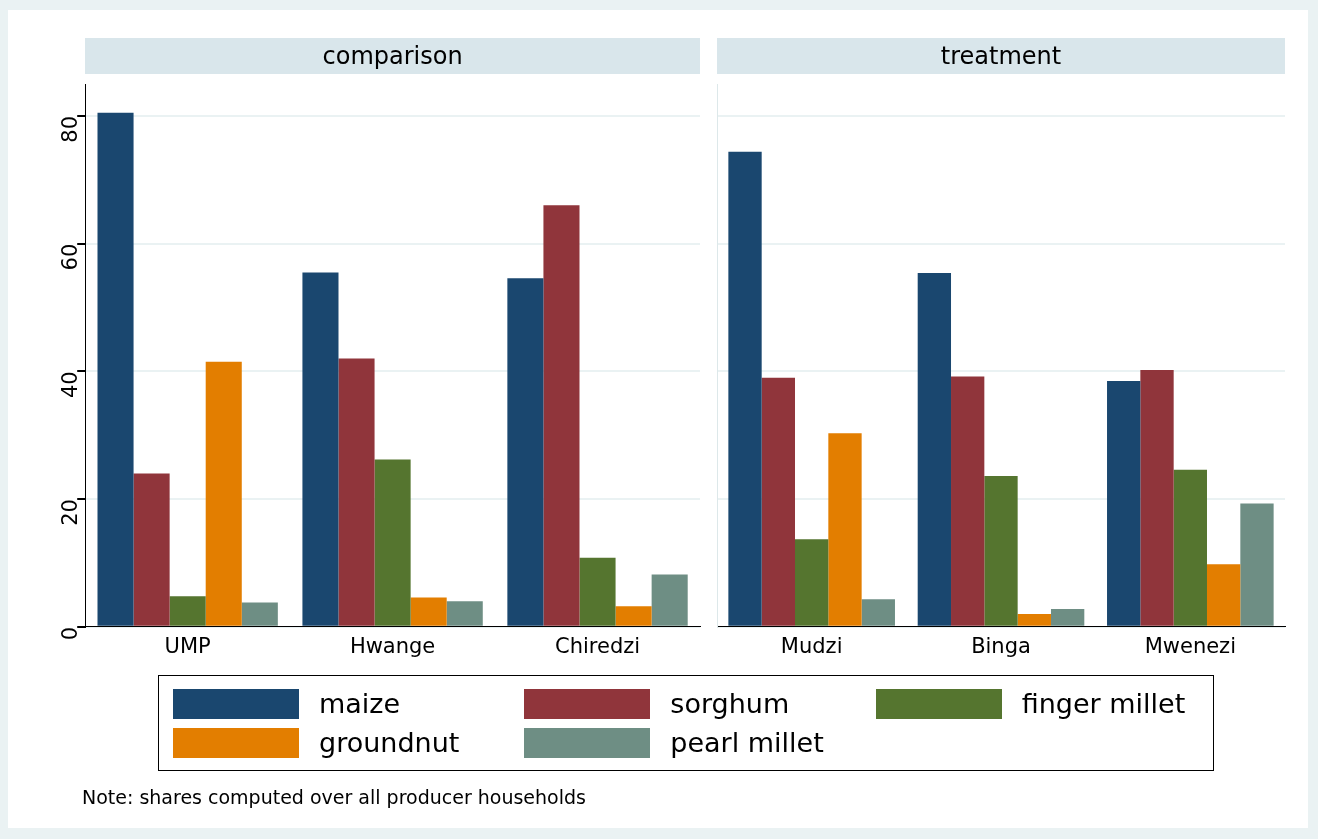 The image size is (1318, 839). I want to click on text: Note: shares computed over all producer households, so click(334, 797).